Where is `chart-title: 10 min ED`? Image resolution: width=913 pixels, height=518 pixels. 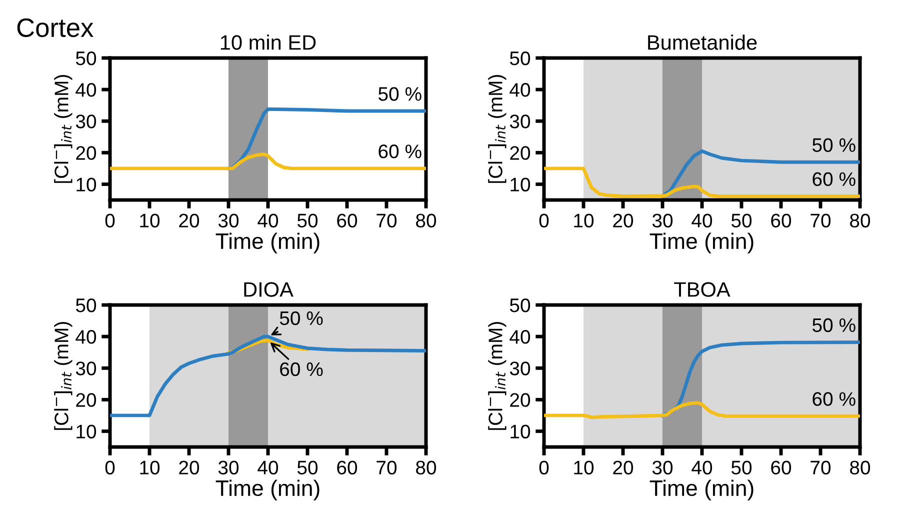 chart-title: 10 min ED is located at coordinates (268, 42).